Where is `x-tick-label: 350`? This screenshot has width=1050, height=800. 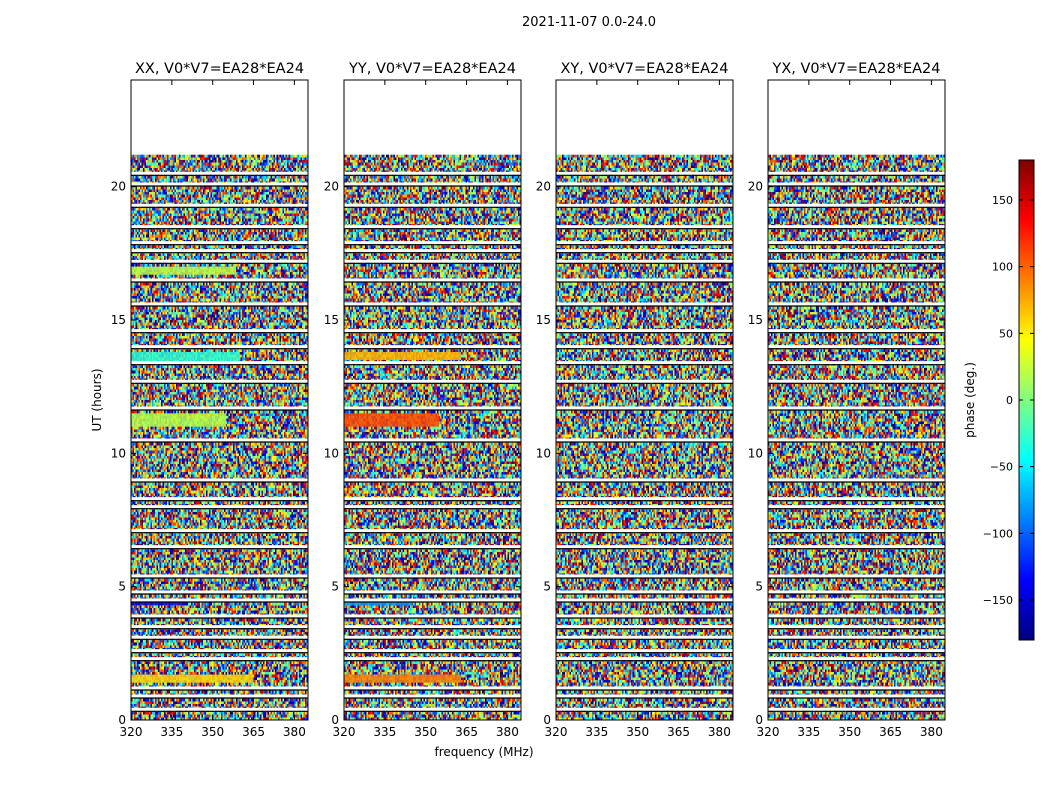 x-tick-label: 350 is located at coordinates (849, 732).